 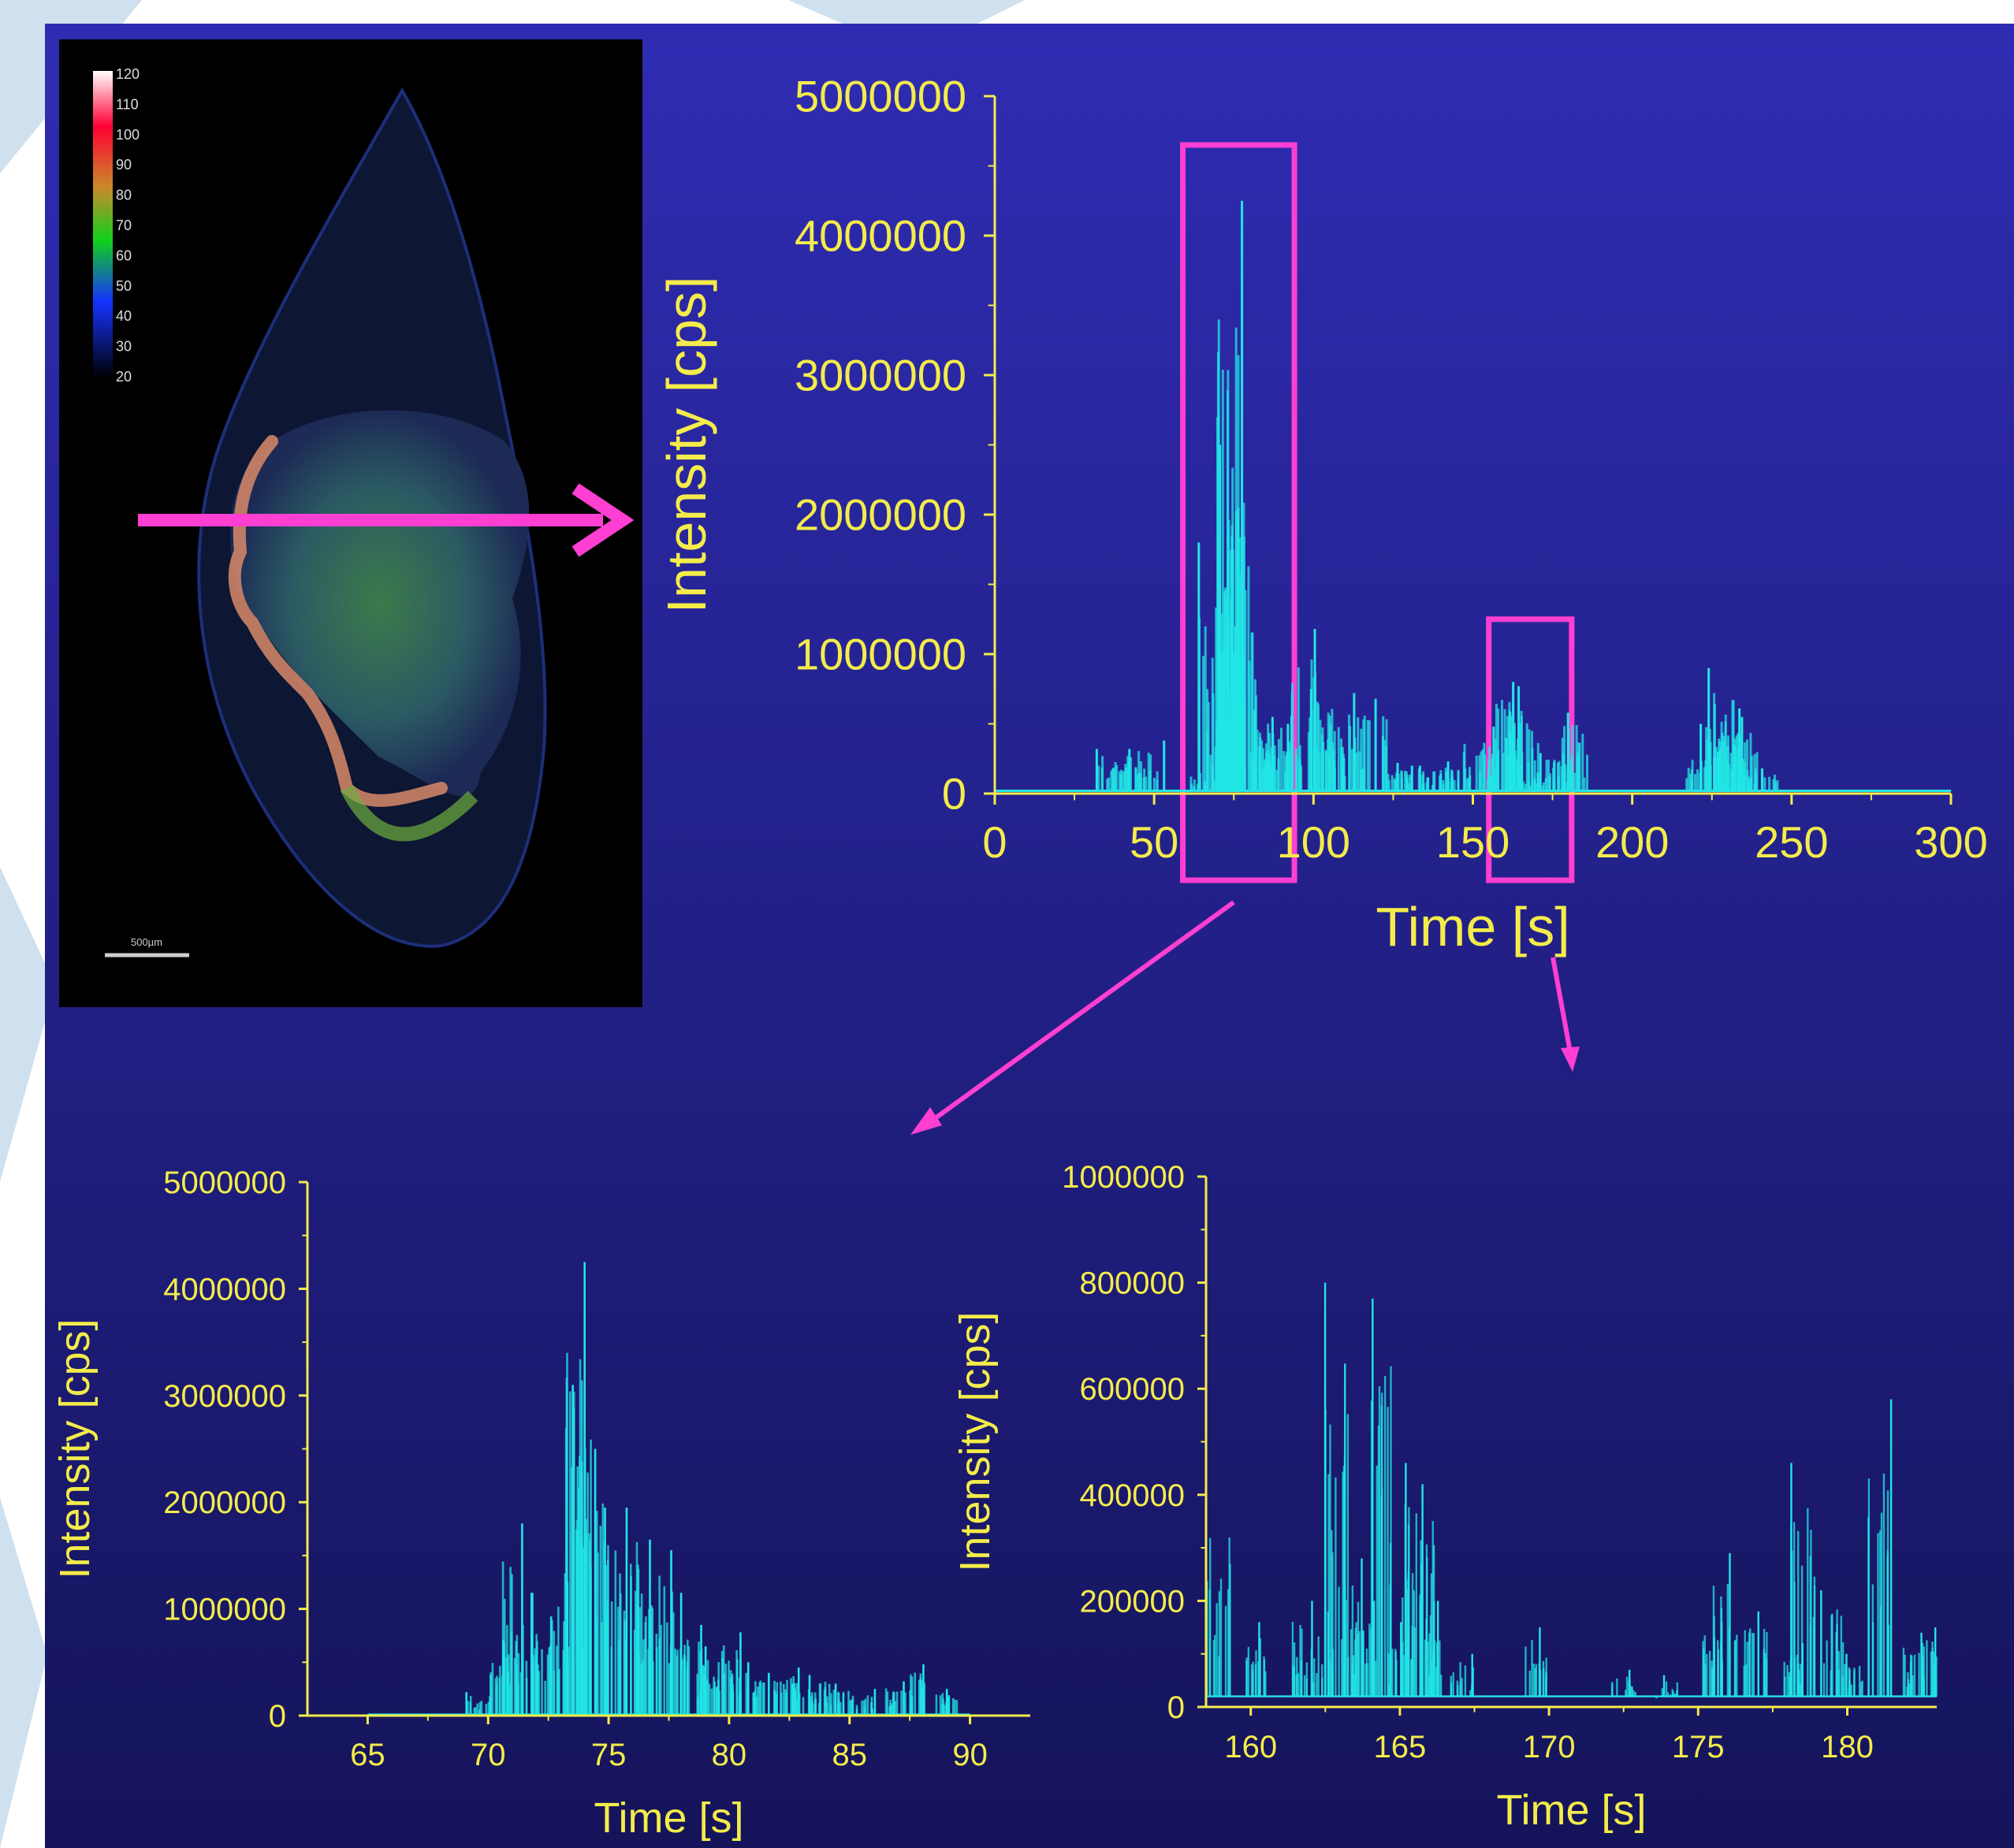 What do you see at coordinates (1132, 1496) in the screenshot?
I see `y-tick-label: 400000` at bounding box center [1132, 1496].